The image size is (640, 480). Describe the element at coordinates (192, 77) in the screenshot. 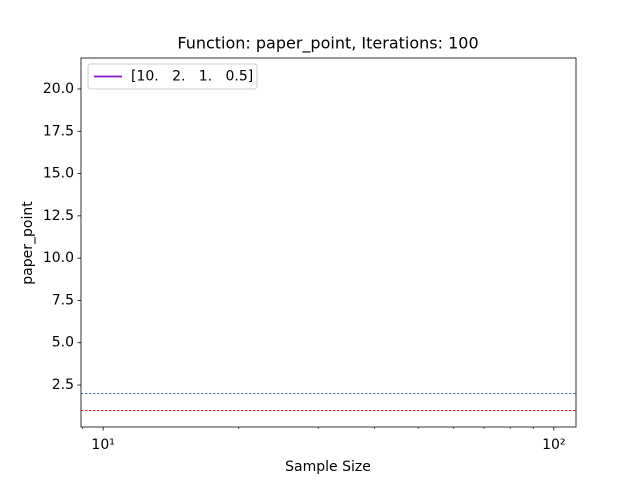

I see `legend-label: [10. 2. 1. 0.5]` at that location.